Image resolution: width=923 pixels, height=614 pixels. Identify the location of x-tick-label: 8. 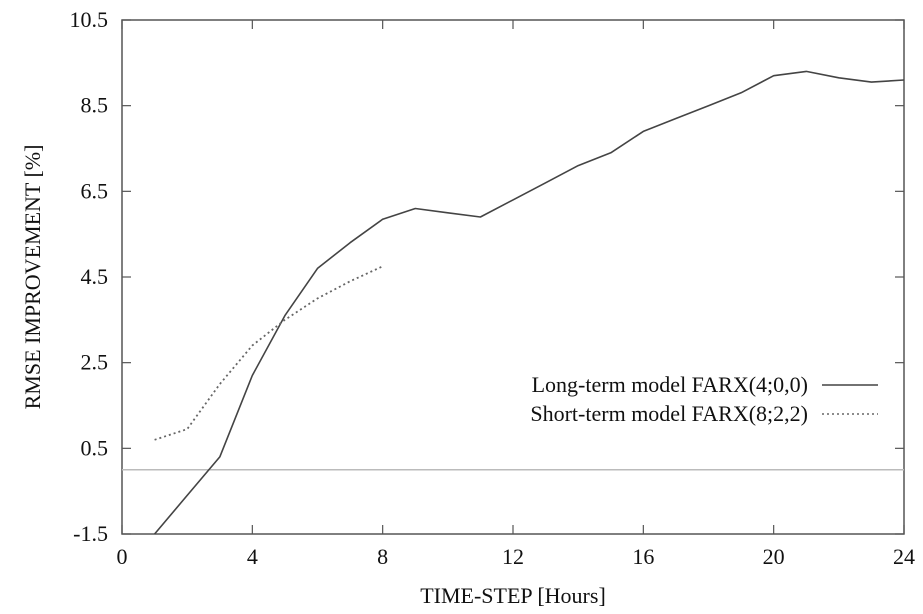
(382, 556).